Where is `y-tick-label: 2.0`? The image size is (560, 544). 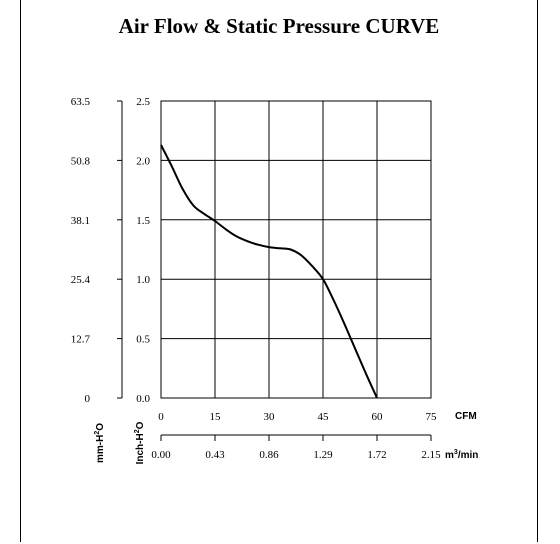 y-tick-label: 2.0 is located at coordinates (143, 161).